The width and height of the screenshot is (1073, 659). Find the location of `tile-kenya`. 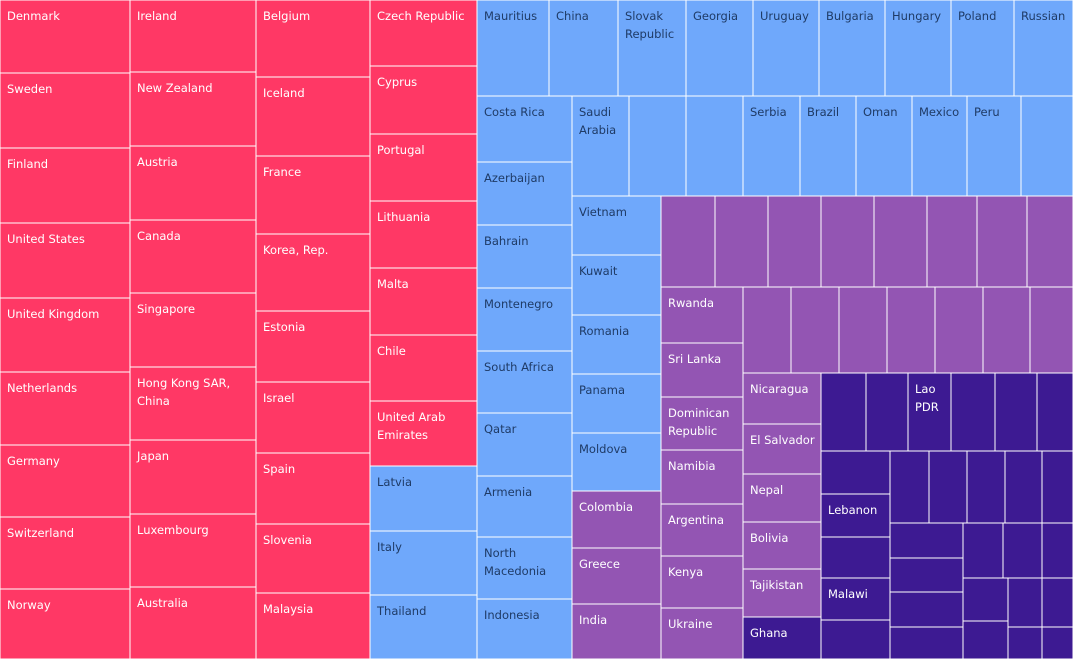

tile-kenya is located at coordinates (702, 582).